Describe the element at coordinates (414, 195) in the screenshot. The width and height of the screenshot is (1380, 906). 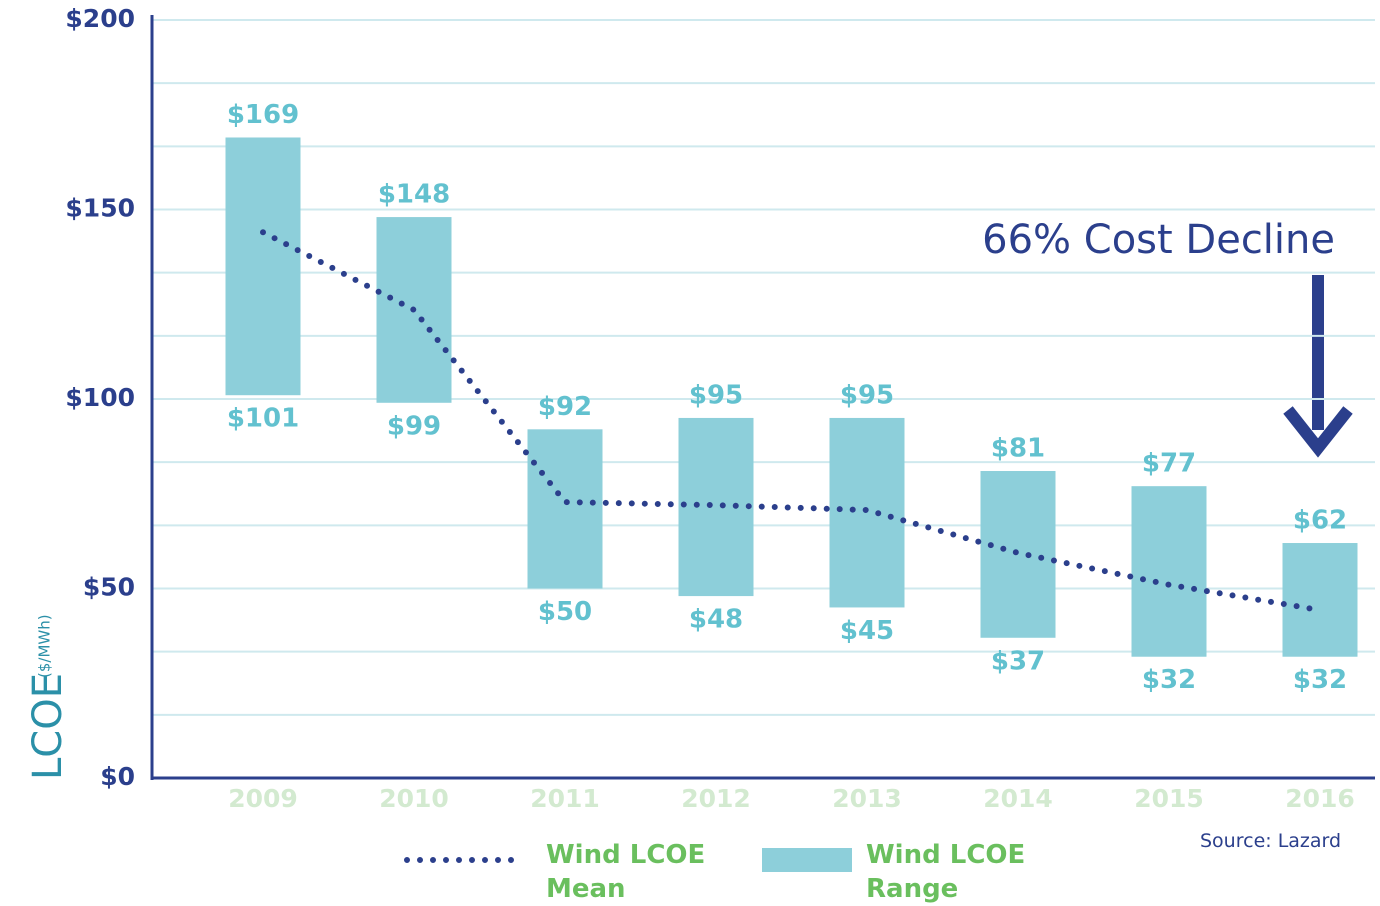
I see `high-label: $148` at that location.